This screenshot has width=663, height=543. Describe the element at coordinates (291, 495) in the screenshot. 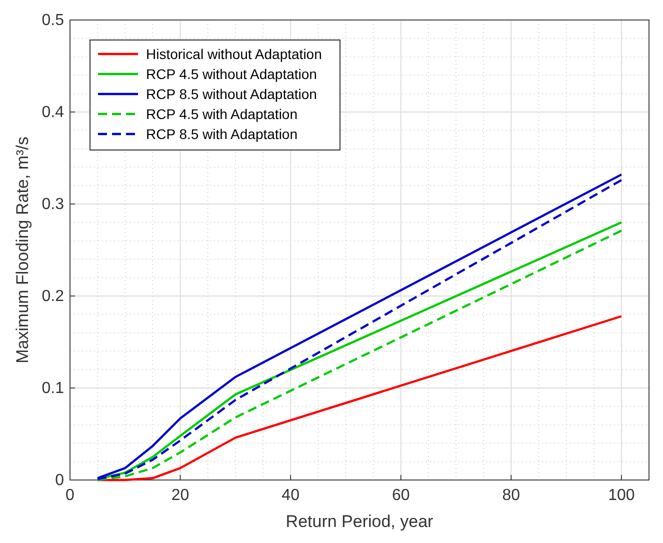

I see `x-tick-label: 40` at that location.